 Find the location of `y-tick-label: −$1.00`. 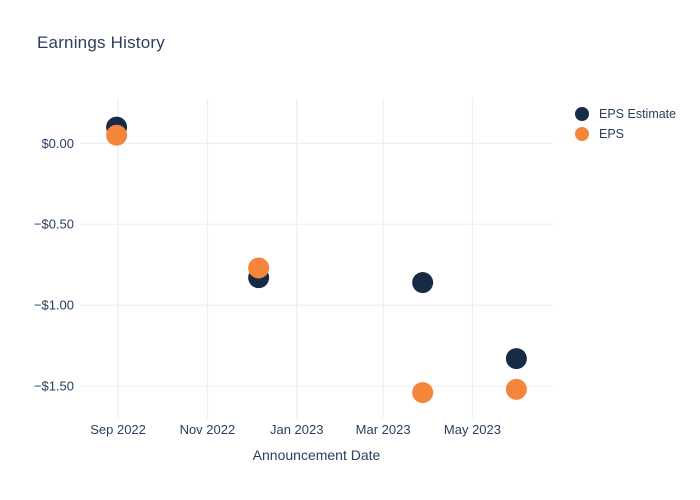

y-tick-label: −$1.00 is located at coordinates (54, 305).